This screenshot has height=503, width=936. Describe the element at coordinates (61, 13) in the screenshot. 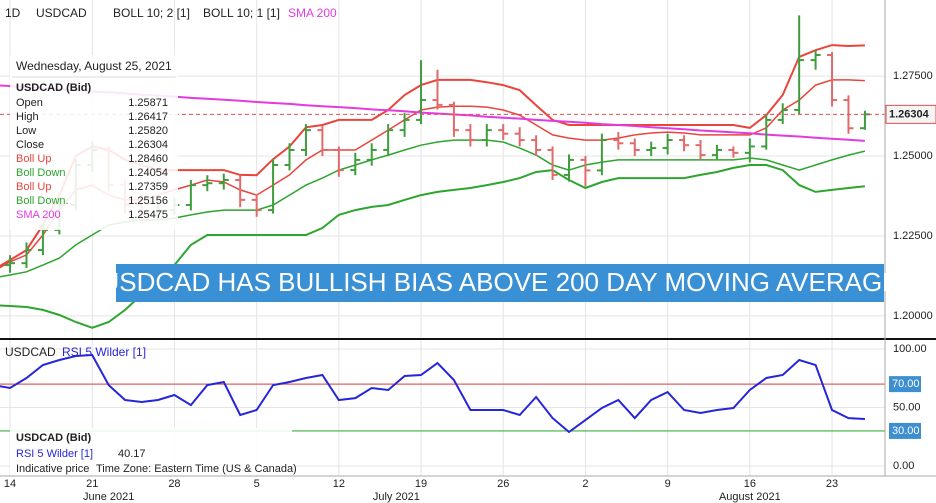

I see `symbol: USDCAD` at that location.